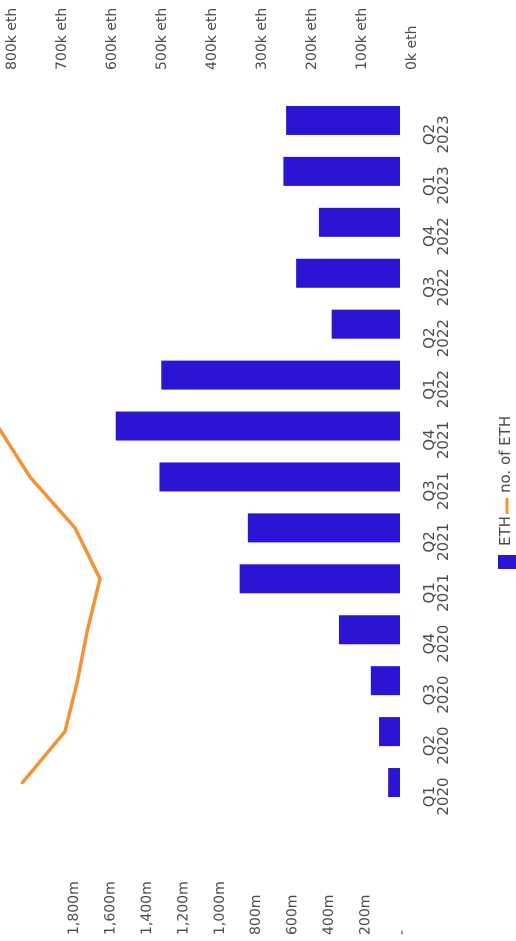 This screenshot has height=941, width=516. I want to click on right-tick-label: 600k eth, so click(112, 39).